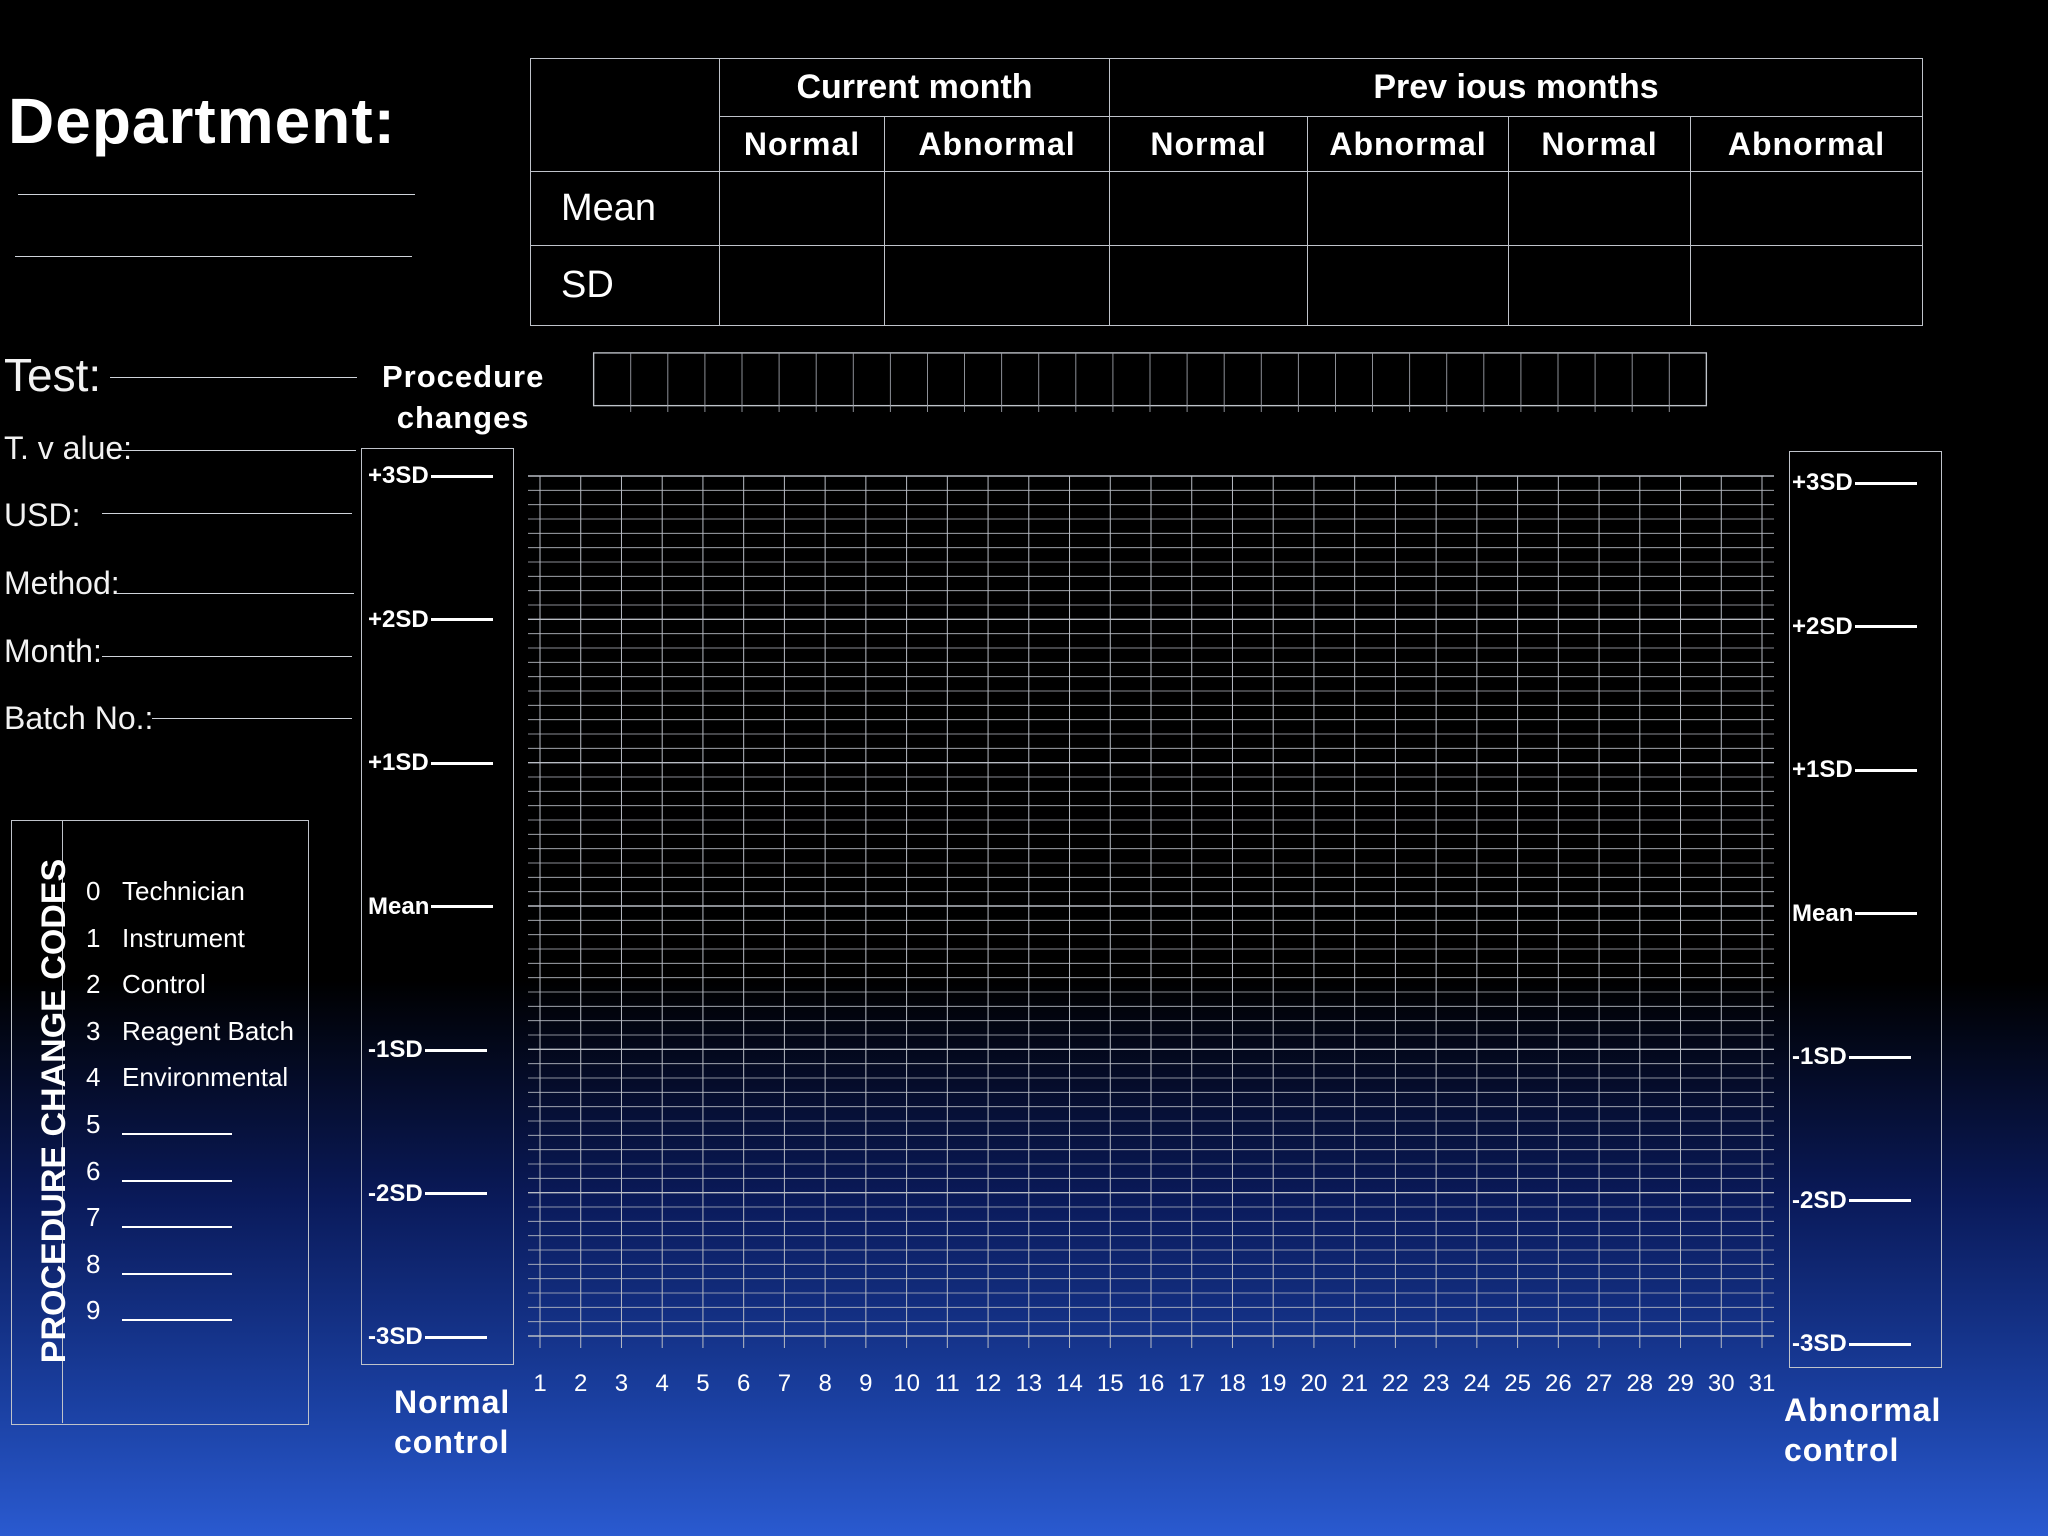 Image resolution: width=2048 pixels, height=1536 pixels. Describe the element at coordinates (988, 1383) in the screenshot. I see `day-label: 12` at that location.